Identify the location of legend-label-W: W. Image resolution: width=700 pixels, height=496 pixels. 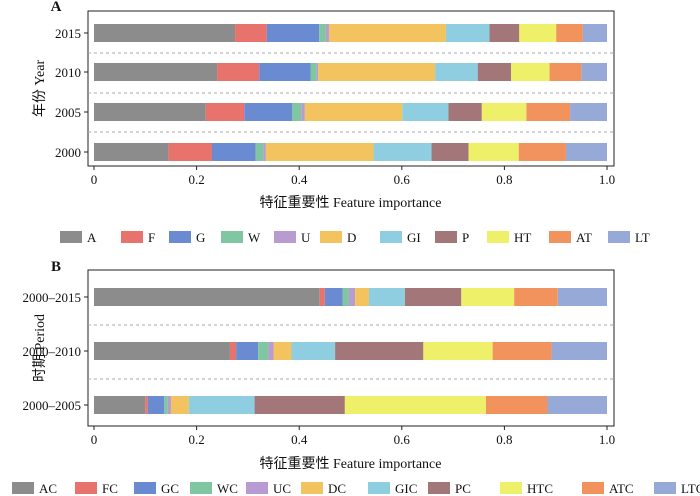
(254, 237).